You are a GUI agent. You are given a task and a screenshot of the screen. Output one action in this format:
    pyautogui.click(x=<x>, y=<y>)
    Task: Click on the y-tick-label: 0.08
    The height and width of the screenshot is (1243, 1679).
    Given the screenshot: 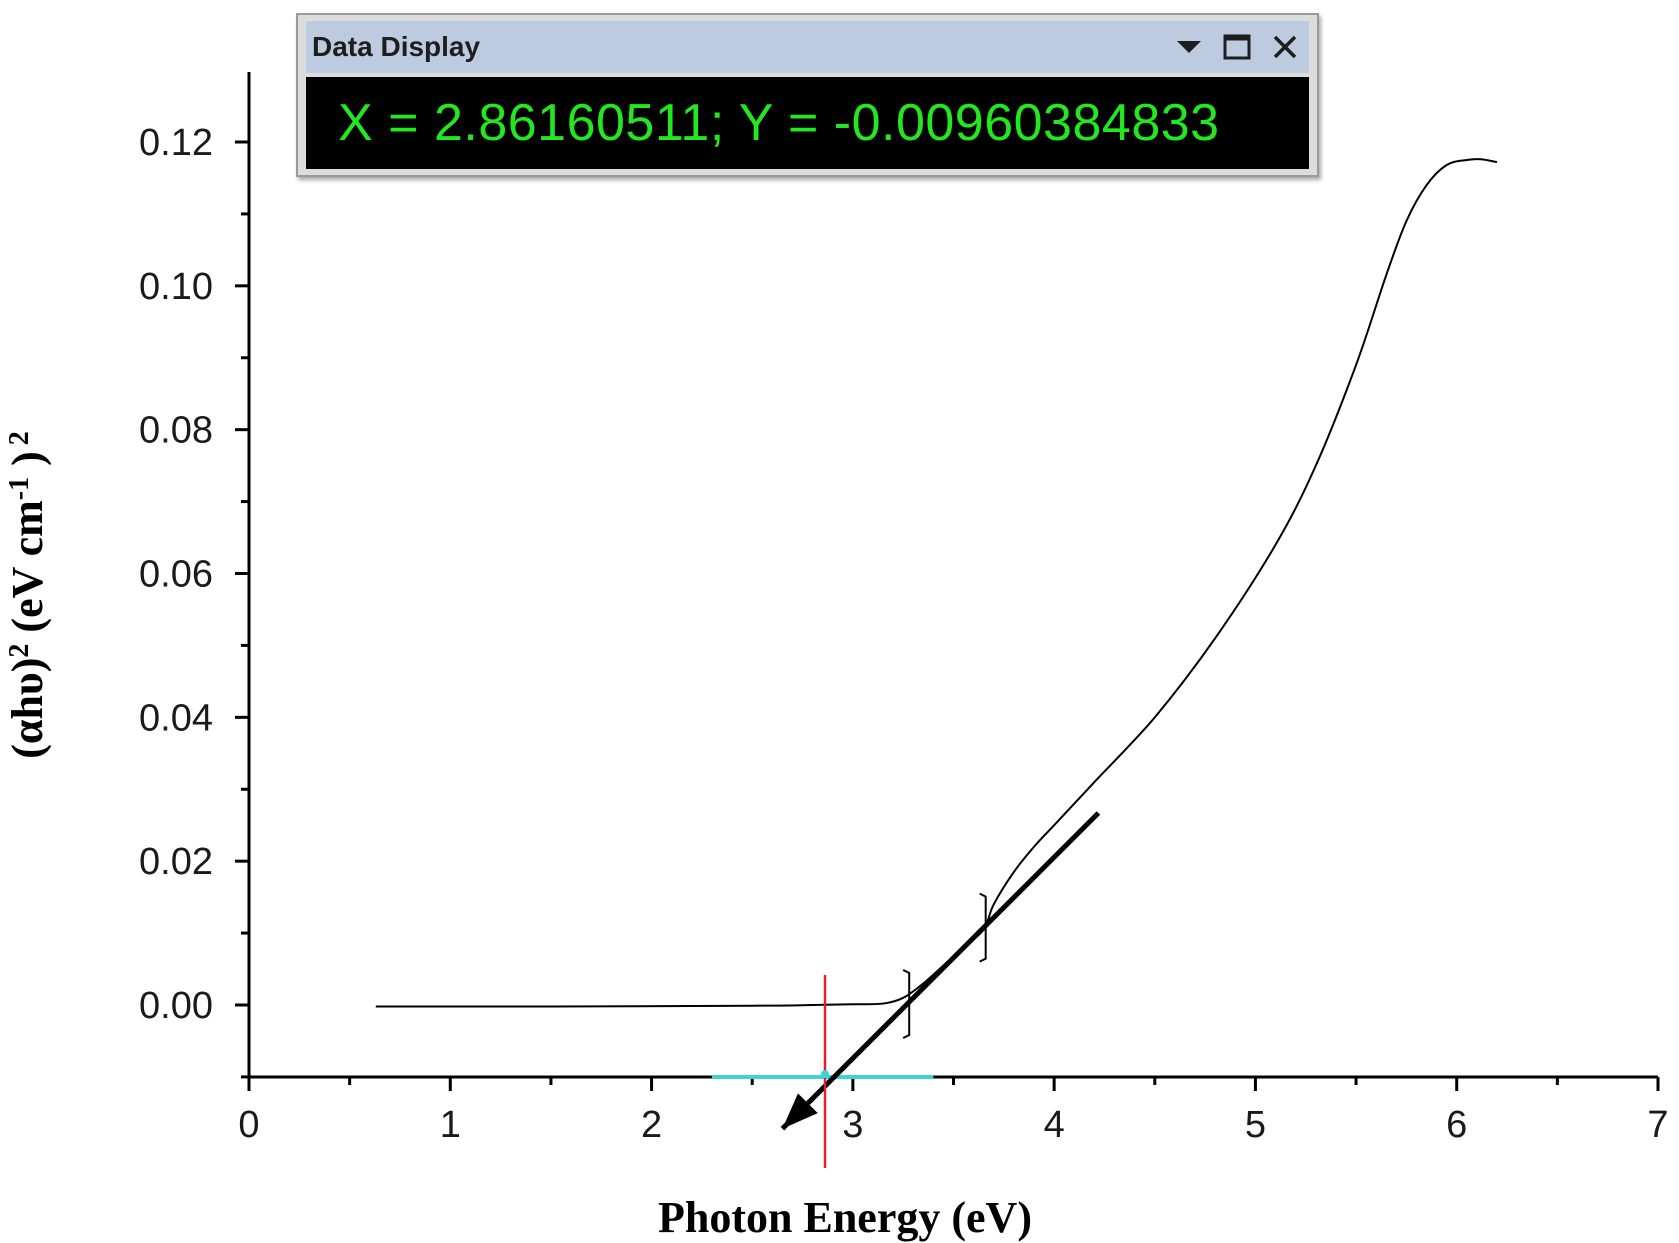 What is the action you would take?
    pyautogui.click(x=176, y=431)
    